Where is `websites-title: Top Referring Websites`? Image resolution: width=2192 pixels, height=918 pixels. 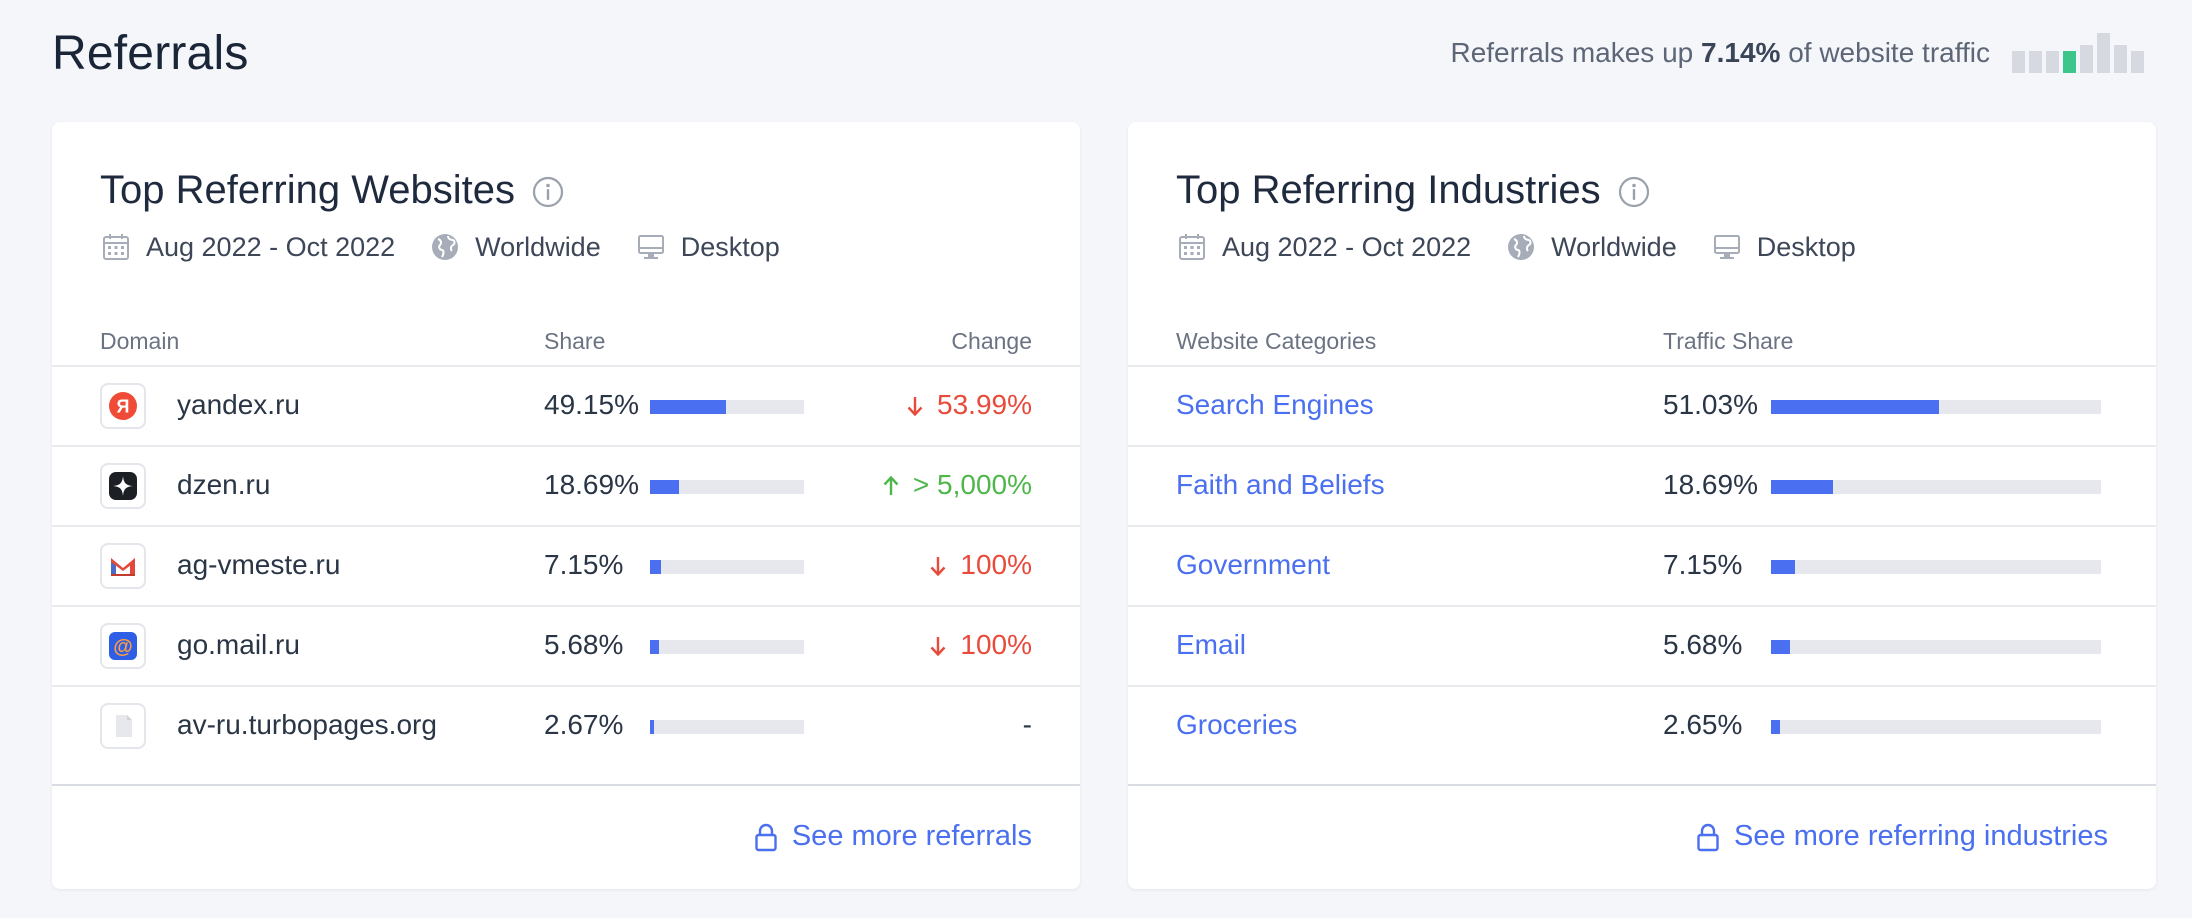
websites-title: Top Referring Websites is located at coordinates (307, 190).